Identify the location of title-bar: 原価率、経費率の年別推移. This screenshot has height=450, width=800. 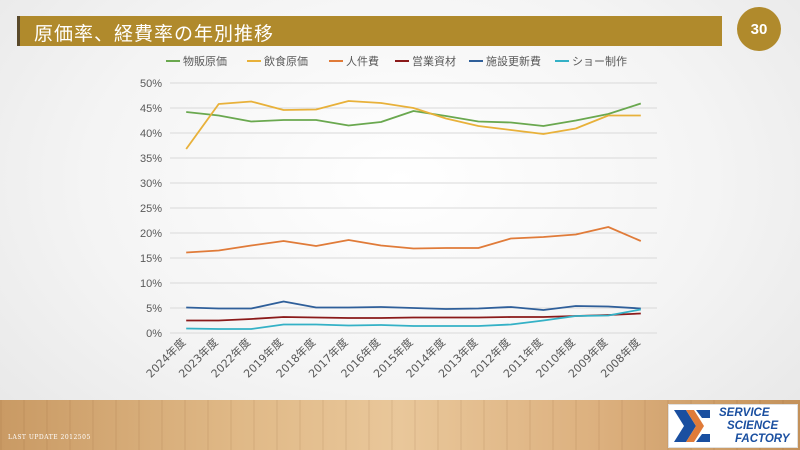
(369, 31).